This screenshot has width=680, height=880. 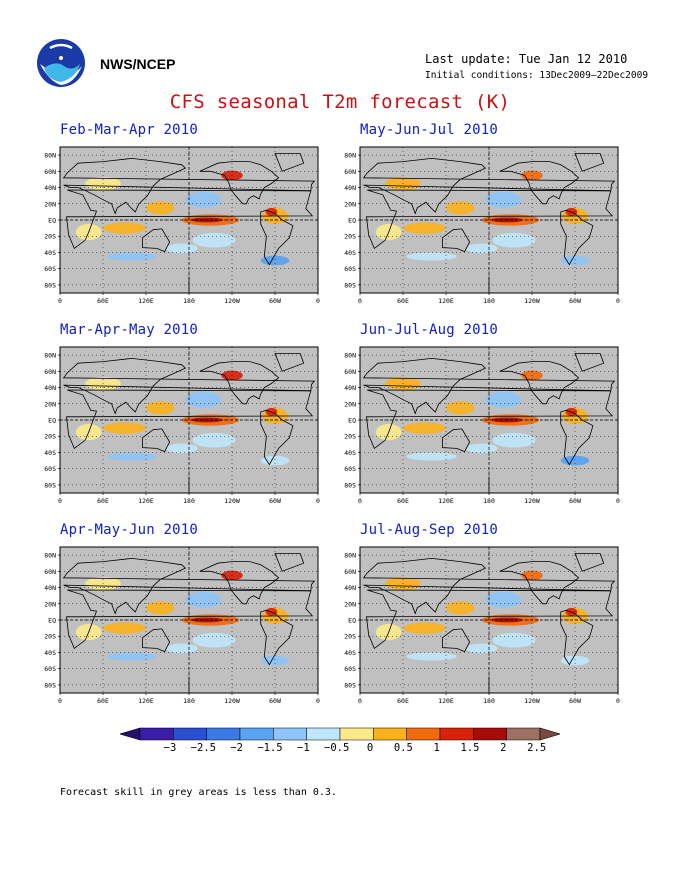 What do you see at coordinates (470, 748) in the screenshot?
I see `colorbar-tick-label: 1.5` at bounding box center [470, 748].